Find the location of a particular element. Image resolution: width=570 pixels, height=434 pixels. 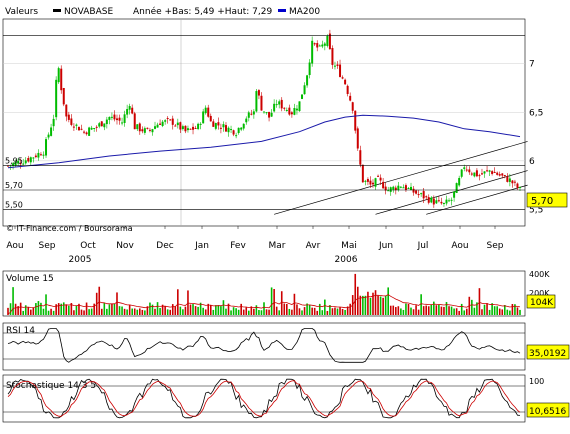

rsi-last-label: 35,0192 is located at coordinates (547, 354).